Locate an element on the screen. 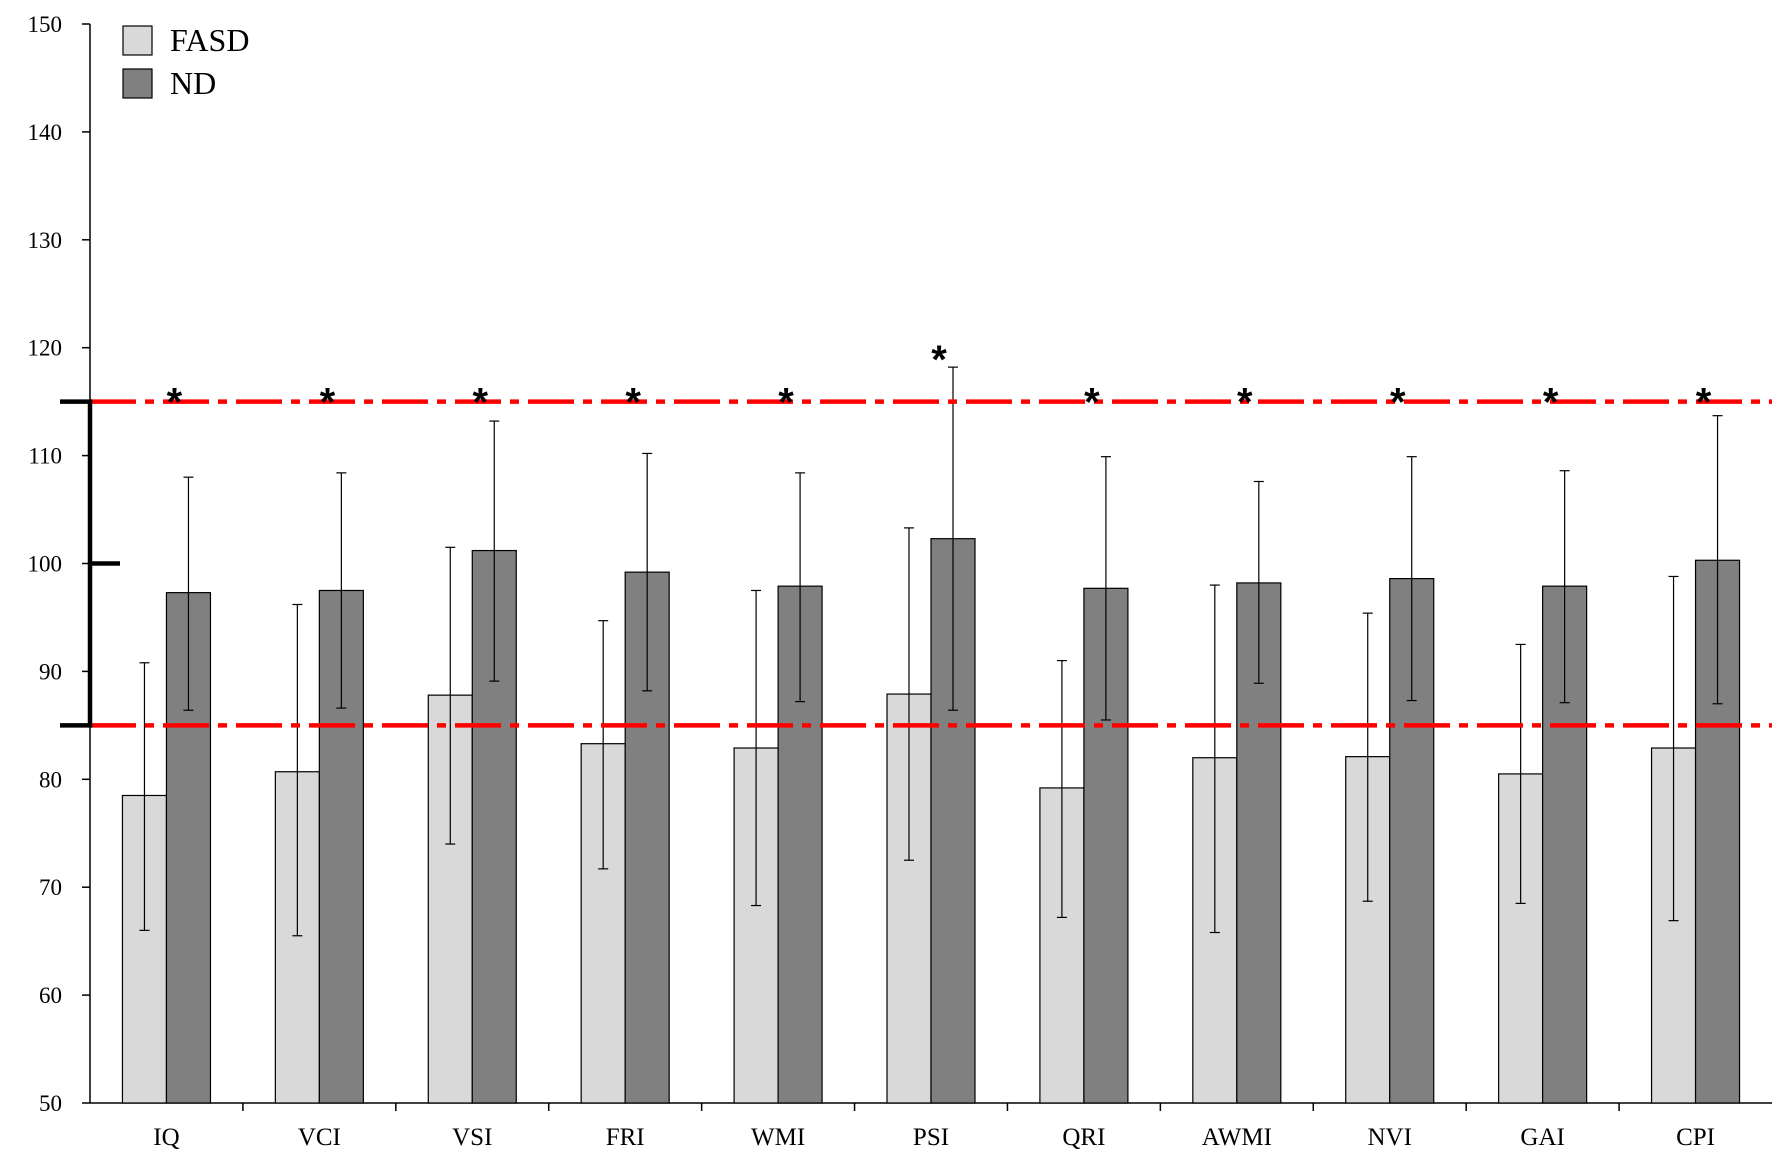 Image resolution: width=1784 pixels, height=1168 pixels. y-tick-label: 70 is located at coordinates (50, 887).